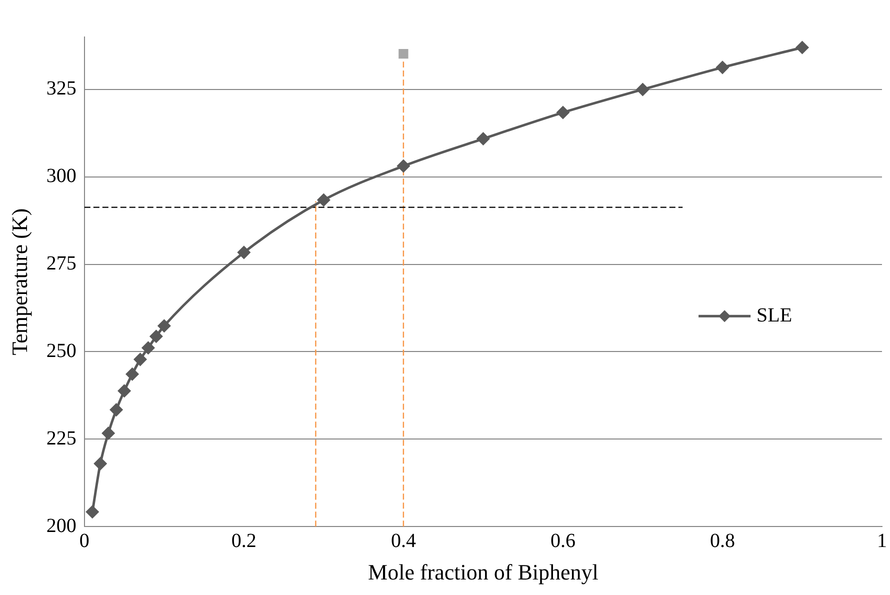 The image size is (890, 595). What do you see at coordinates (722, 541) in the screenshot?
I see `x-tick-label: 0.8` at bounding box center [722, 541].